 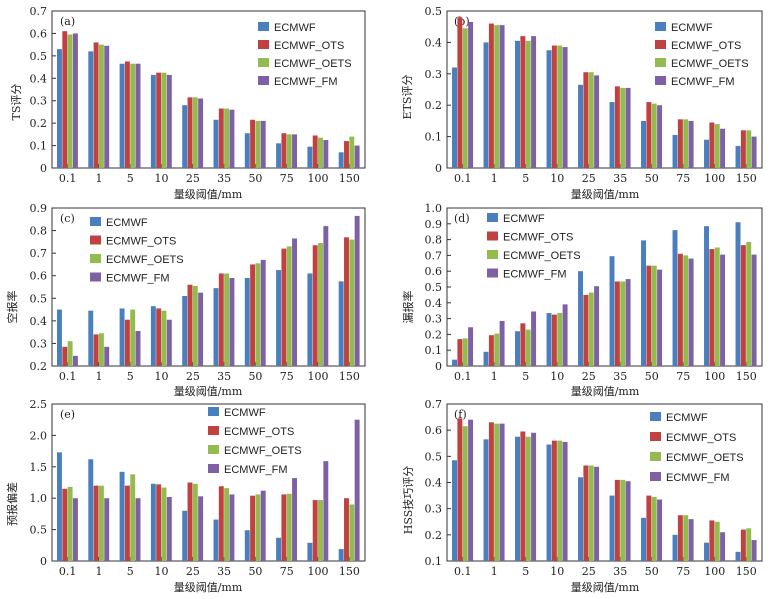 I want to click on y-axis-title: TS评分, so click(x=16, y=102).